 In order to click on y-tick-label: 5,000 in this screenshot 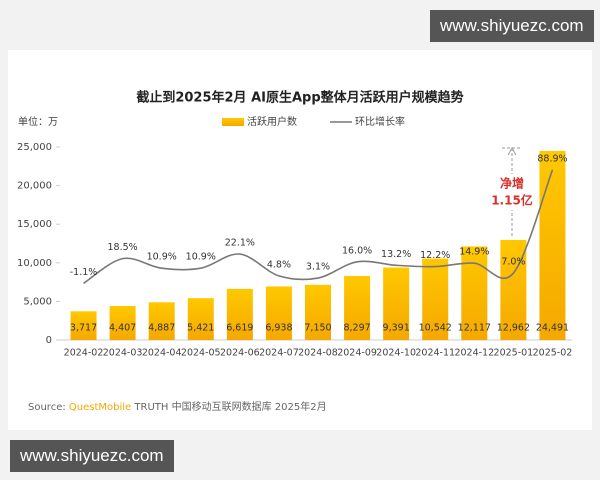, I will do `click(37, 301)`.